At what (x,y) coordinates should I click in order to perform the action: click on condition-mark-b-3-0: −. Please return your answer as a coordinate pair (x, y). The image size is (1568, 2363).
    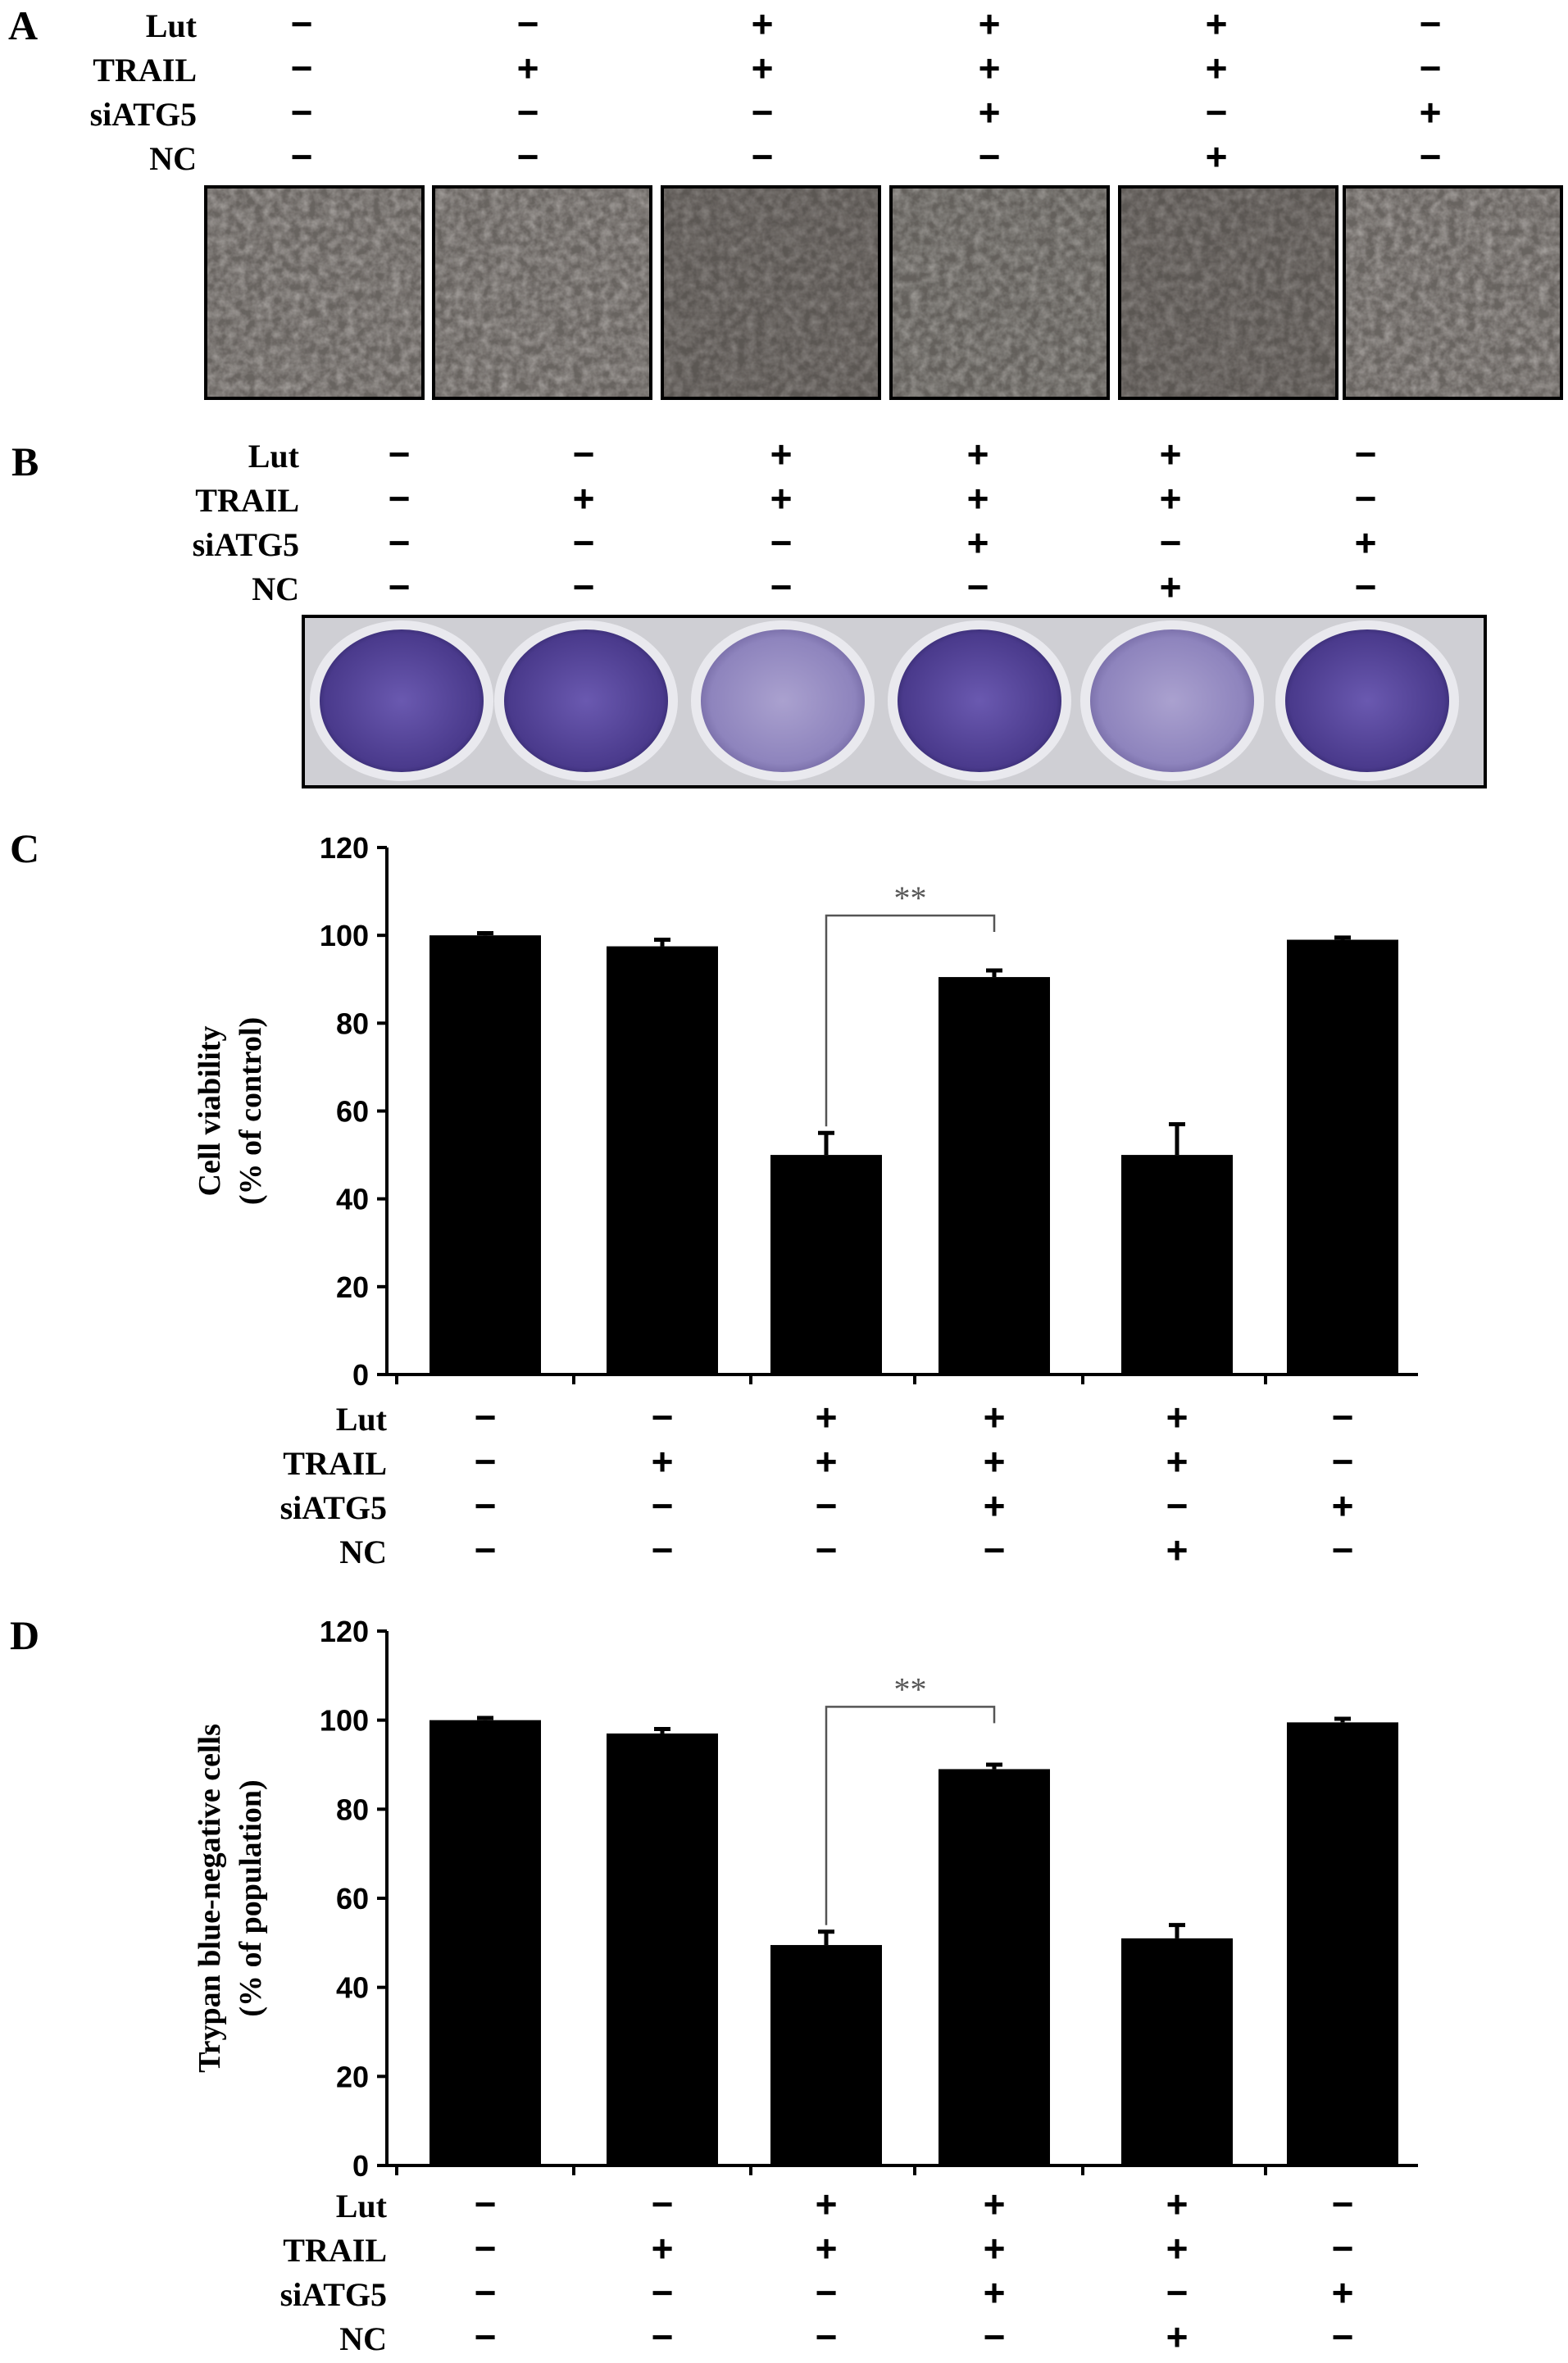
    Looking at the image, I should click on (400, 587).